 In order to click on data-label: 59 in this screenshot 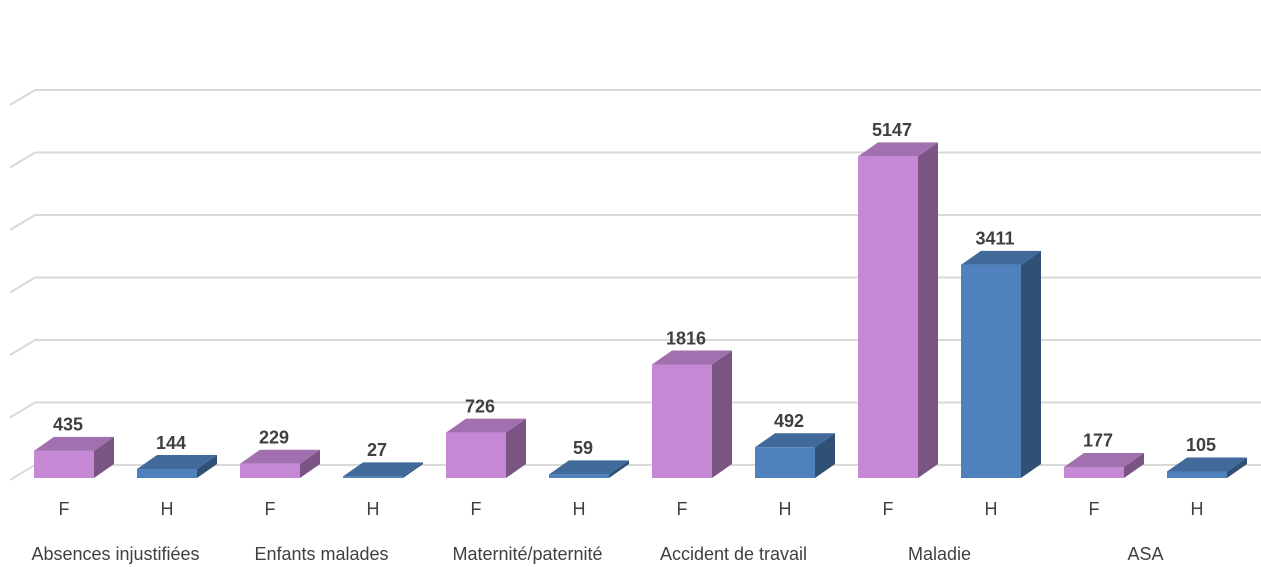, I will do `click(583, 448)`.